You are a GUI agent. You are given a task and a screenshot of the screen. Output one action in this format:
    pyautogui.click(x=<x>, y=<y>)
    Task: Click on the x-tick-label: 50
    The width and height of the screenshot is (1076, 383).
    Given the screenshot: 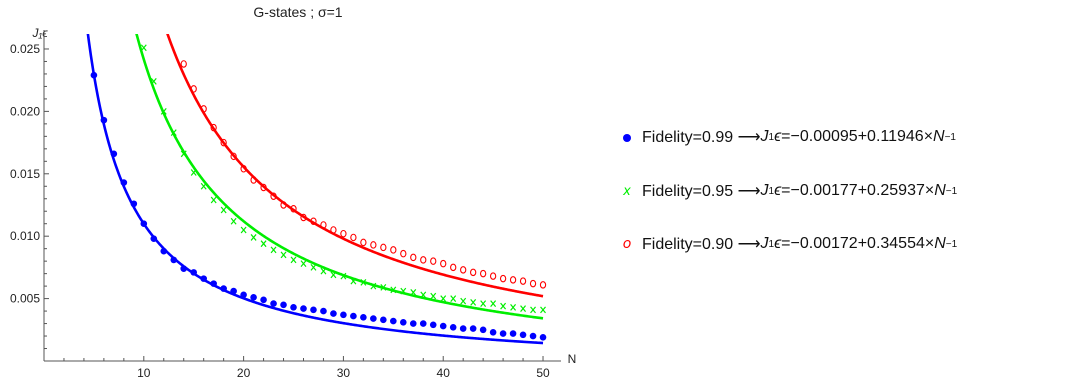 What is the action you would take?
    pyautogui.click(x=543, y=373)
    